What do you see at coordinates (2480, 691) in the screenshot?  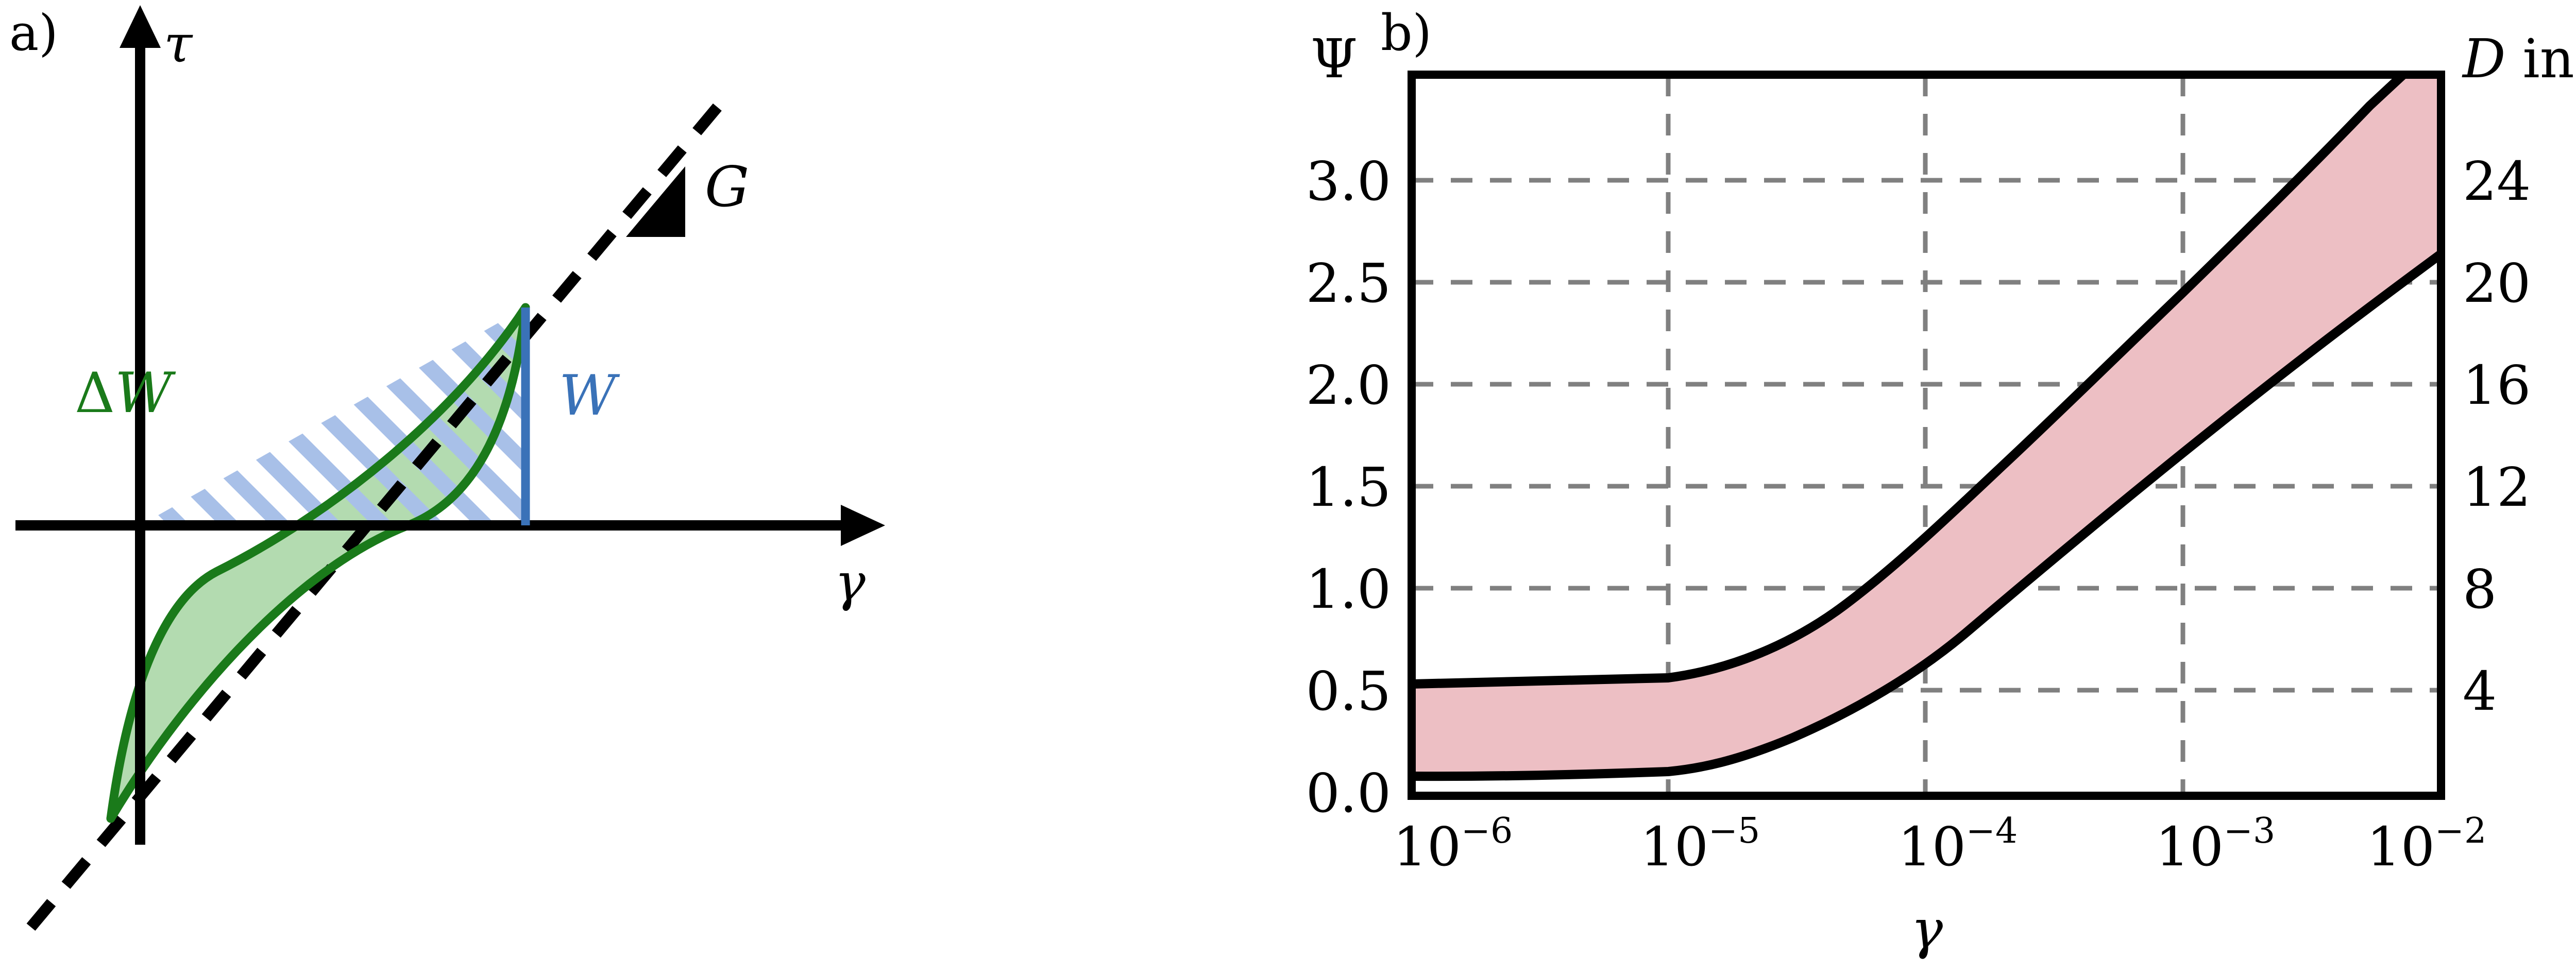 I see `svg-text: 4` at bounding box center [2480, 691].